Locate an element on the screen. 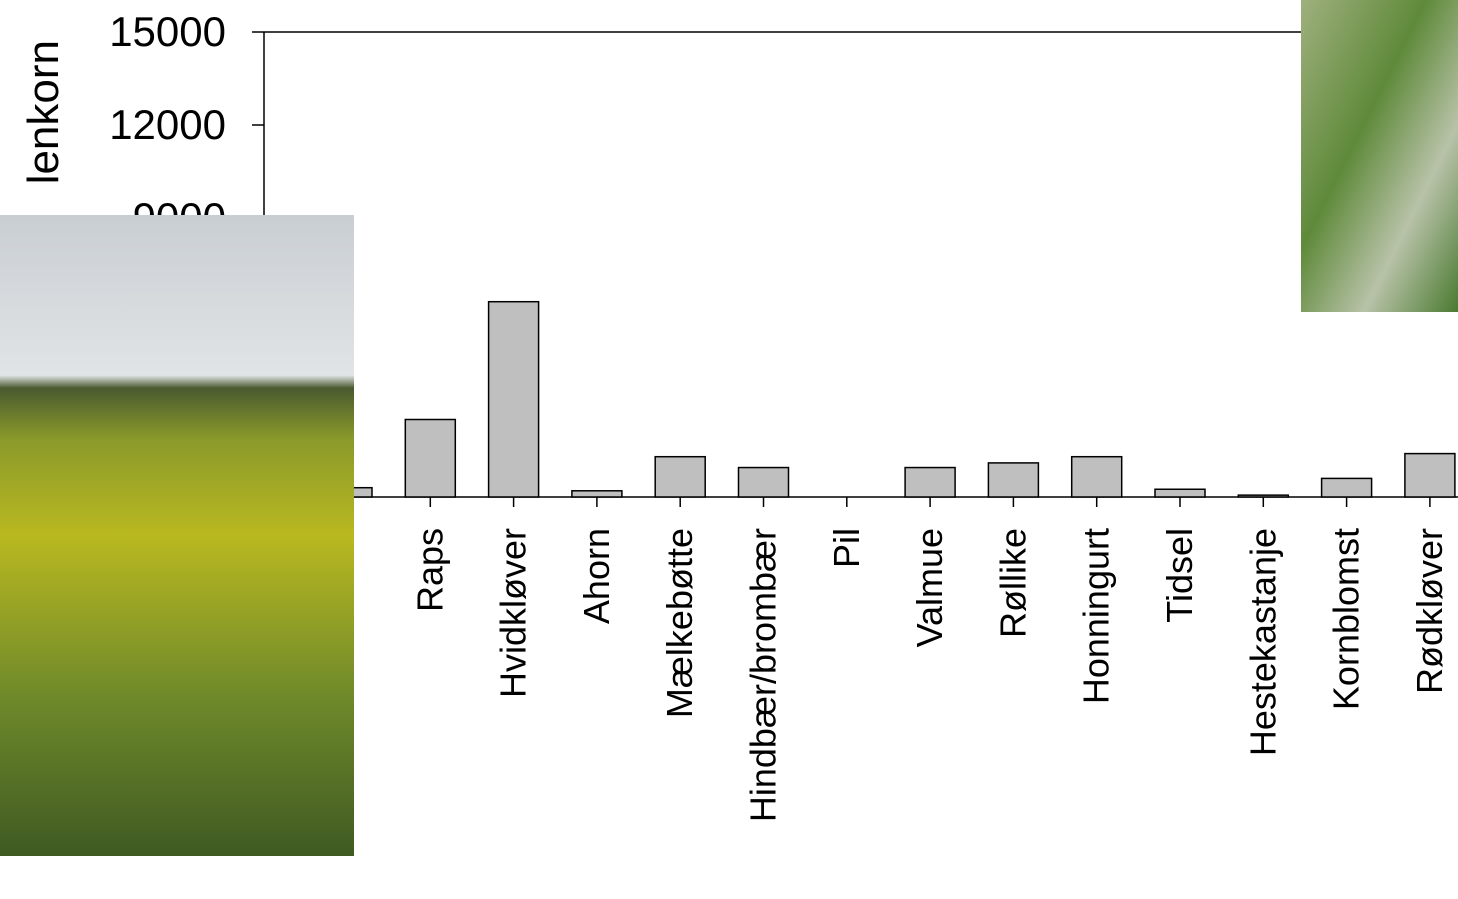 The image size is (1458, 899). x-tick-label: Pil is located at coordinates (846, 548).